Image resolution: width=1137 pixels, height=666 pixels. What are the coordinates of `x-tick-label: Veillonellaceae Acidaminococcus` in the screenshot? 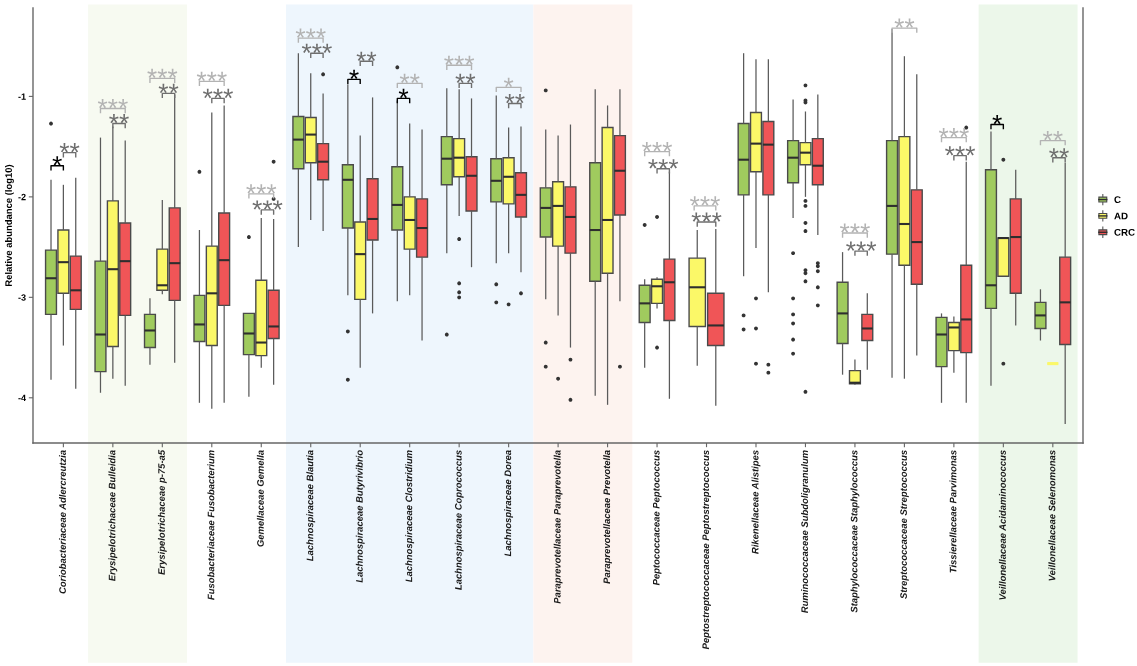 It's located at (1002, 525).